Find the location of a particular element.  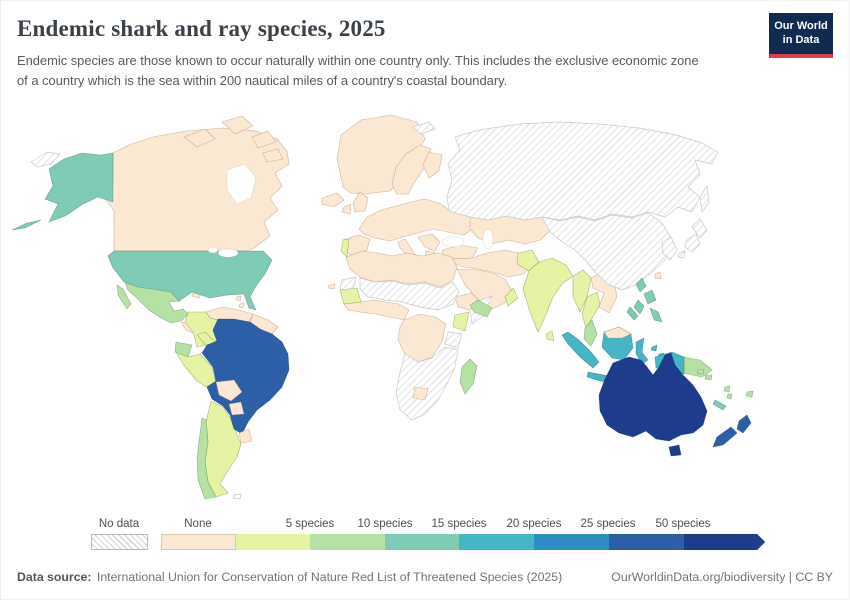

footer-links: OurWorldinData.org/biodiversity | CC BY is located at coordinates (722, 577).